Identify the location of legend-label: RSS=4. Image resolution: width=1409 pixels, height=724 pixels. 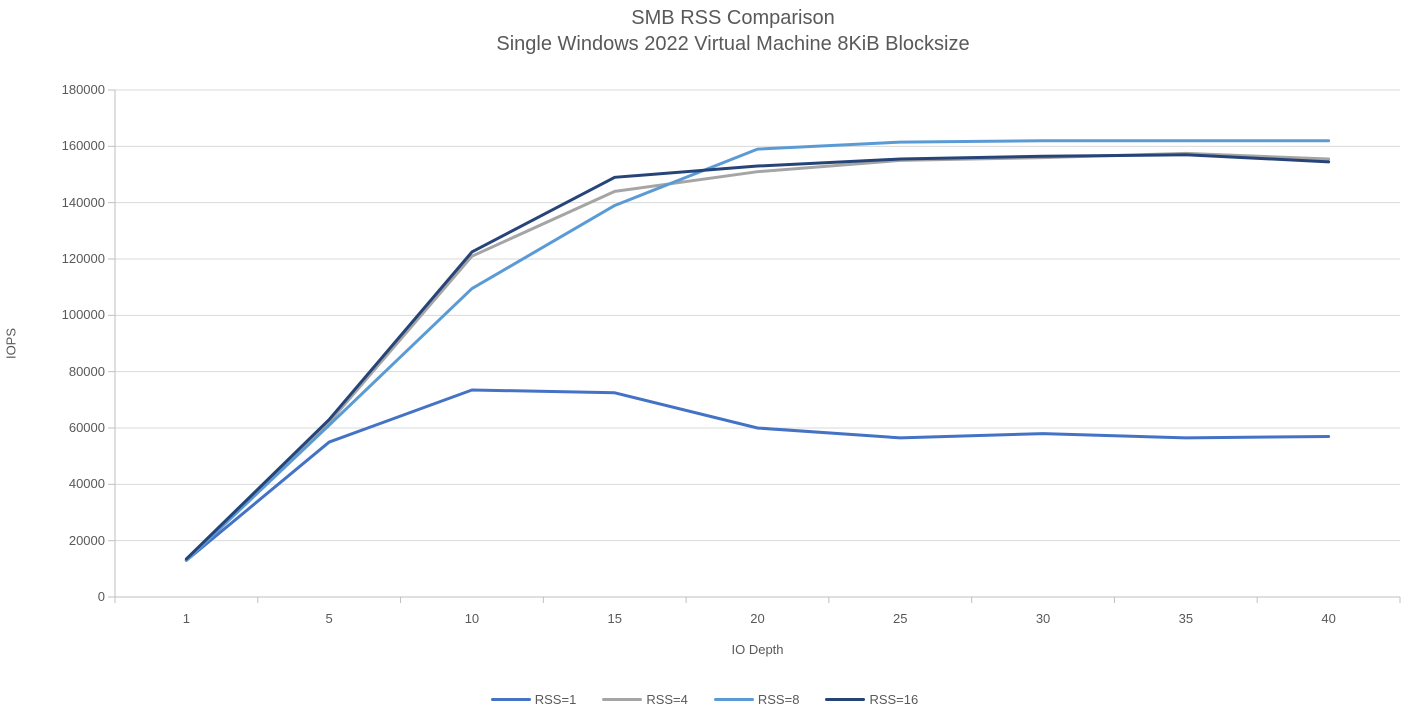
(667, 699).